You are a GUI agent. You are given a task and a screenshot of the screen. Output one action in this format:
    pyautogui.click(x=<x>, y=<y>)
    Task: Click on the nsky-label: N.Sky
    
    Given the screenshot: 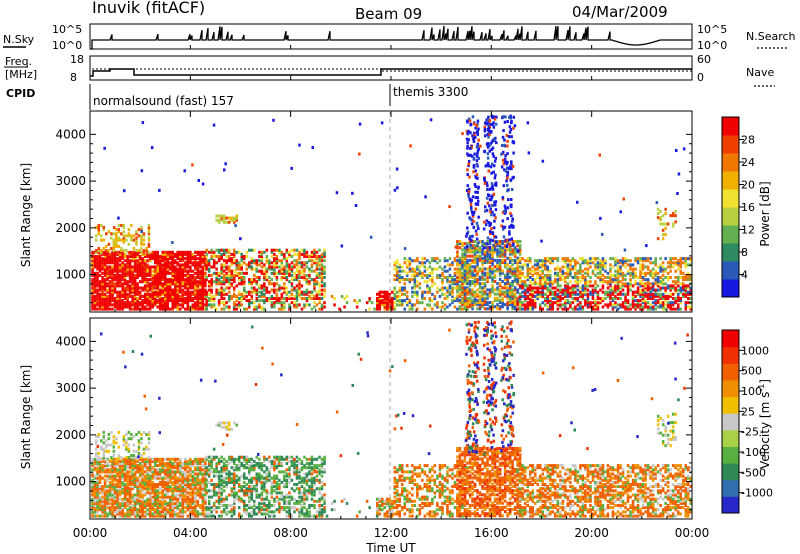 What is the action you would take?
    pyautogui.click(x=19, y=39)
    